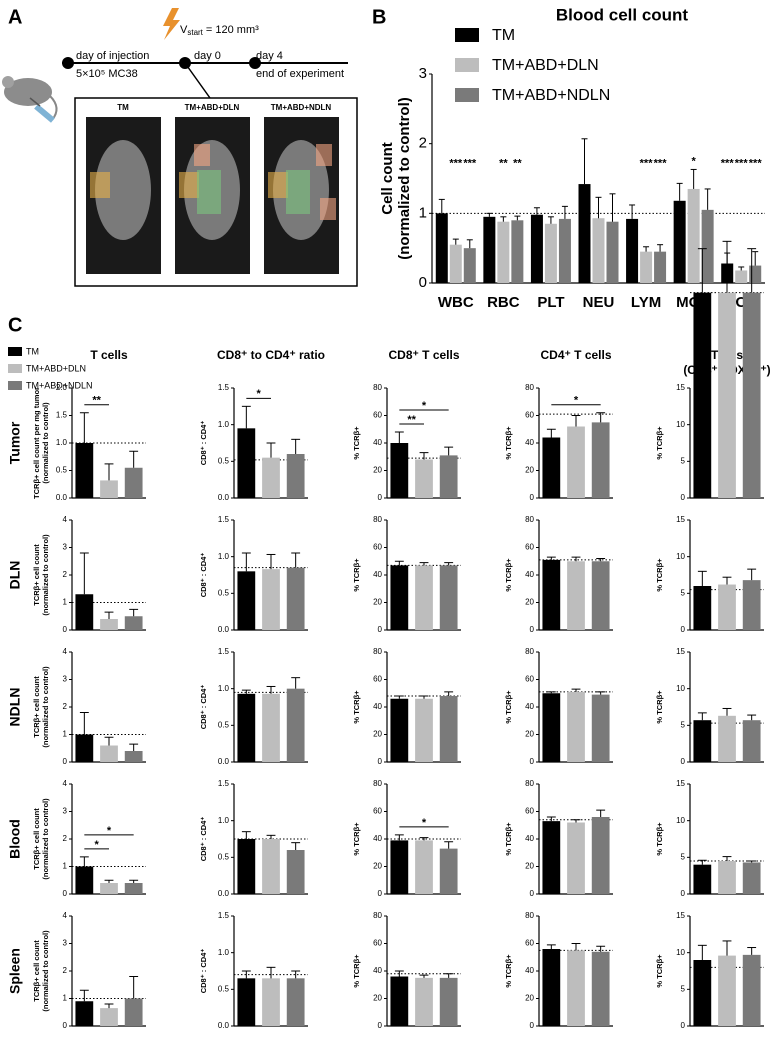 Image resolution: width=770 pixels, height=1045 pixels. Describe the element at coordinates (423, 355) in the screenshot. I see `column-title: CD8⁺ T cells` at that location.